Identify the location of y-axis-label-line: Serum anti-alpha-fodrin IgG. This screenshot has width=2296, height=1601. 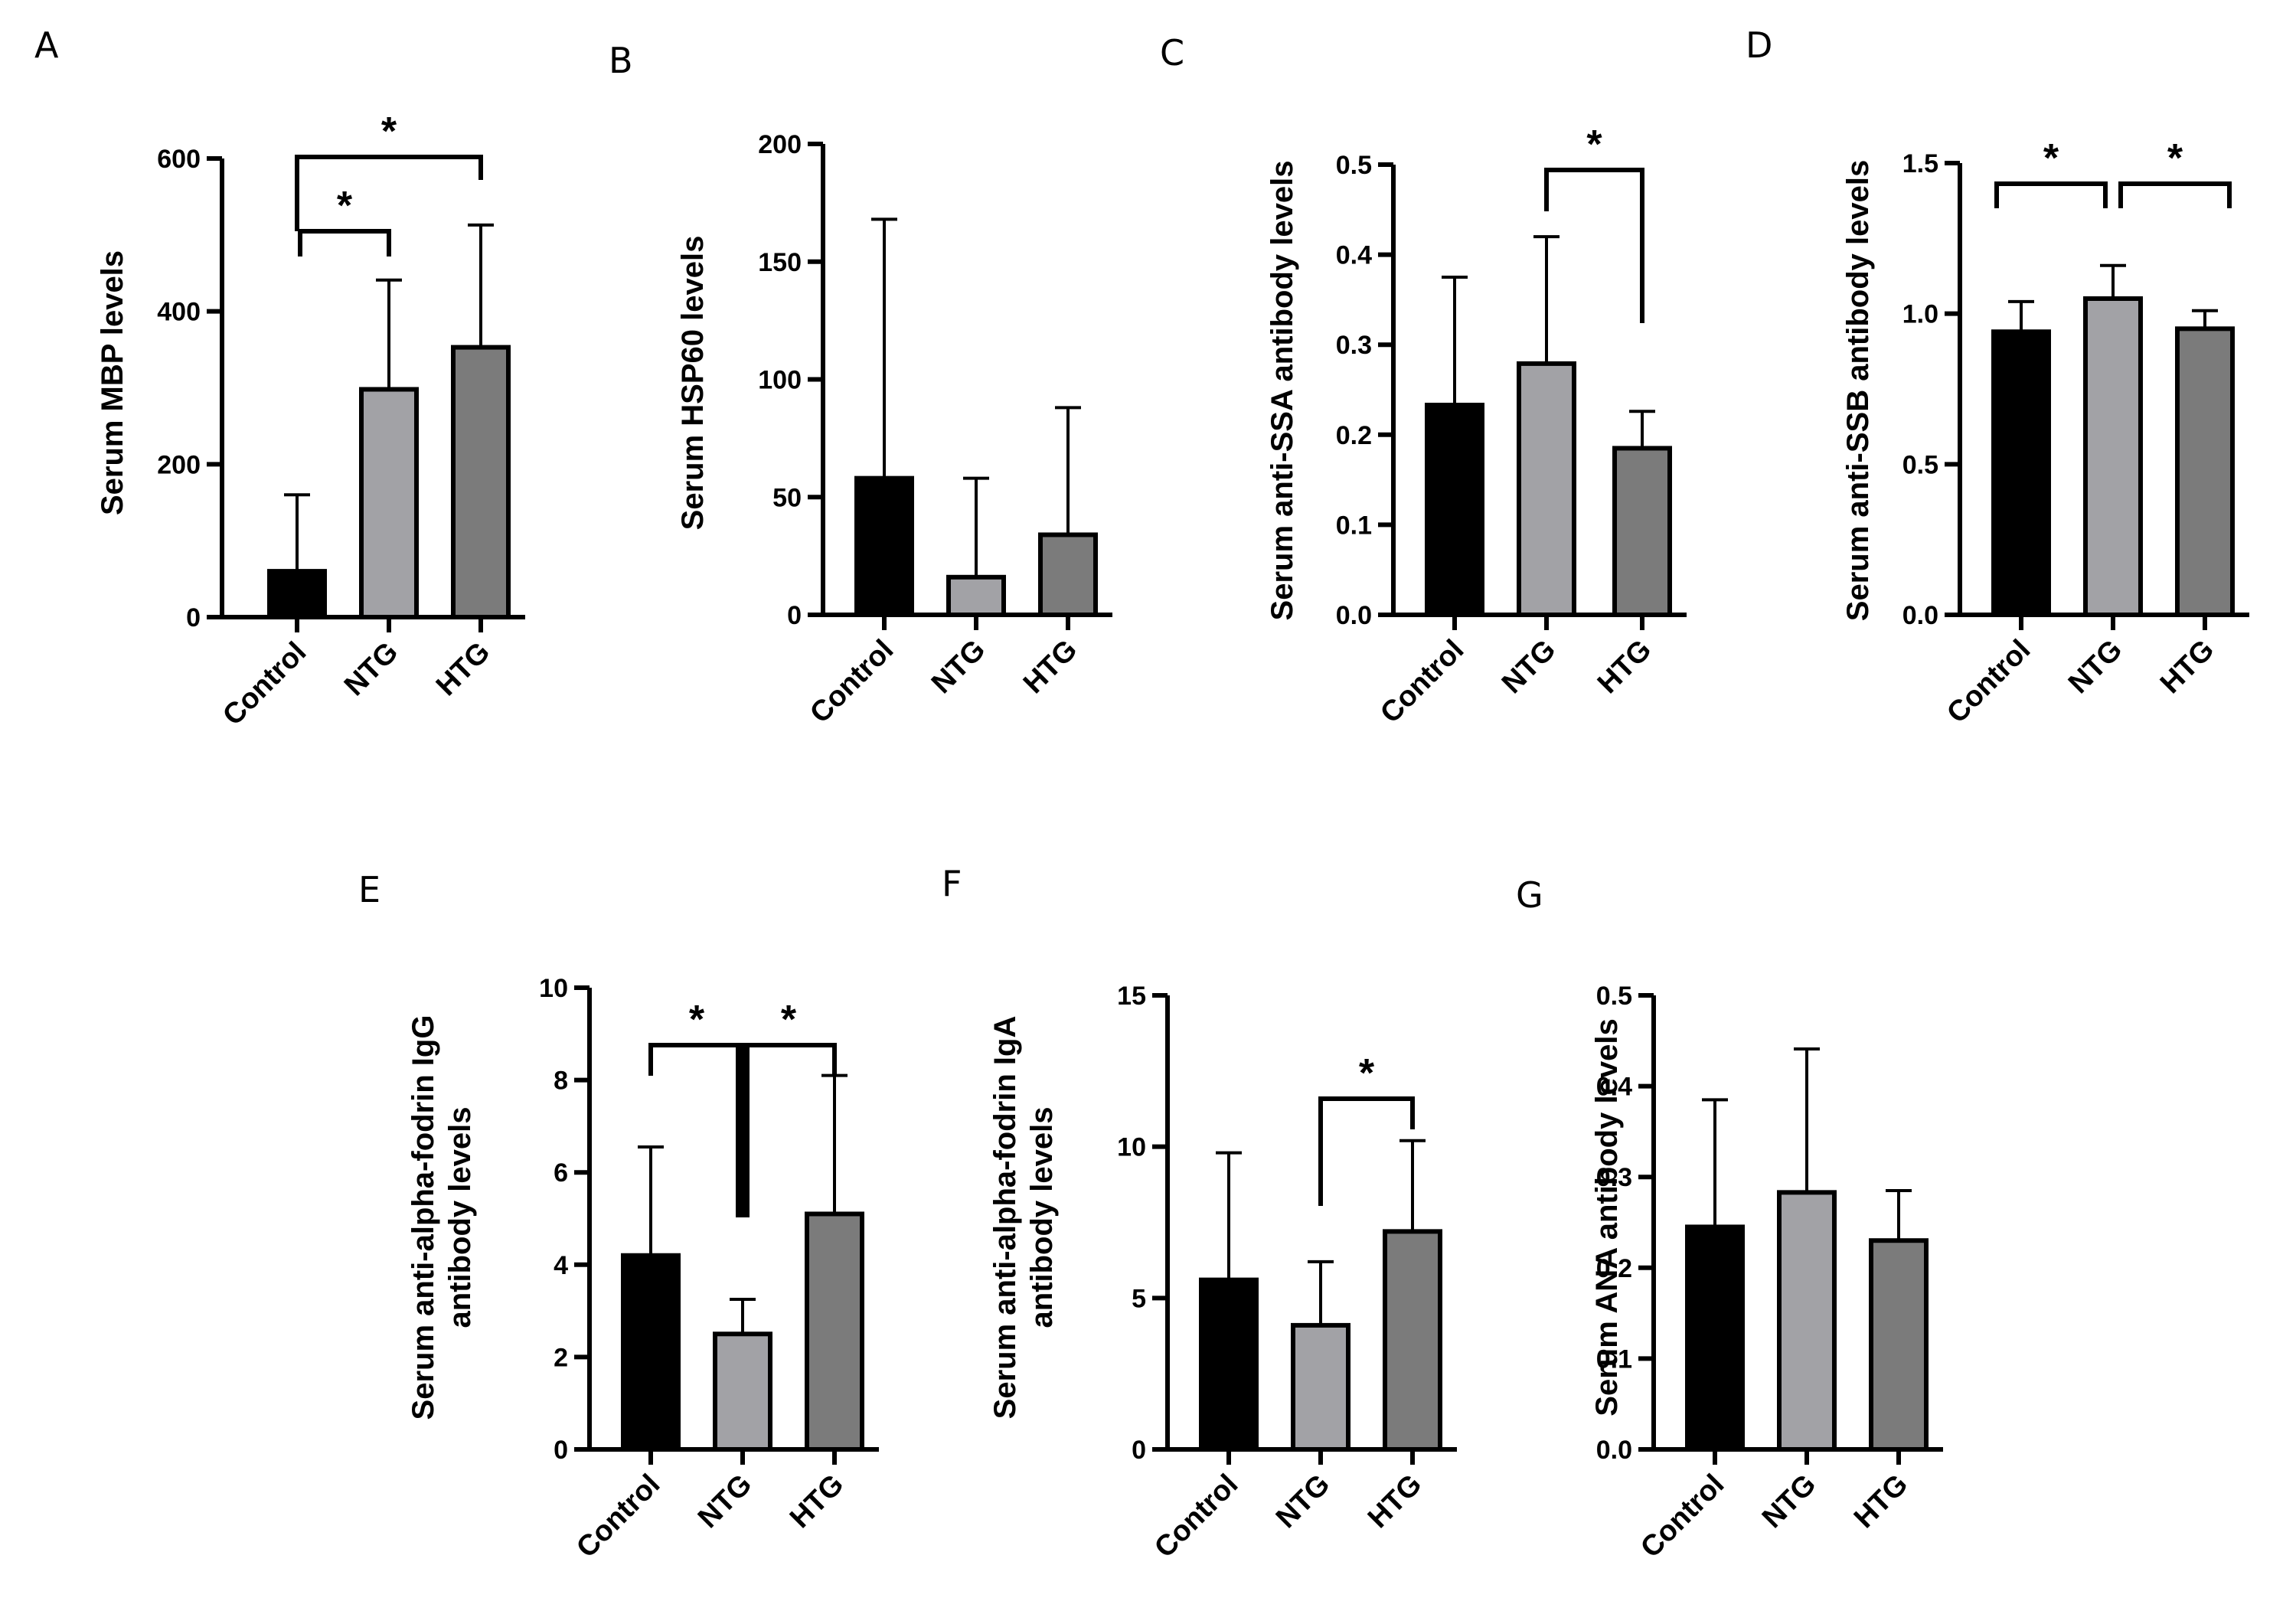
(423, 1217).